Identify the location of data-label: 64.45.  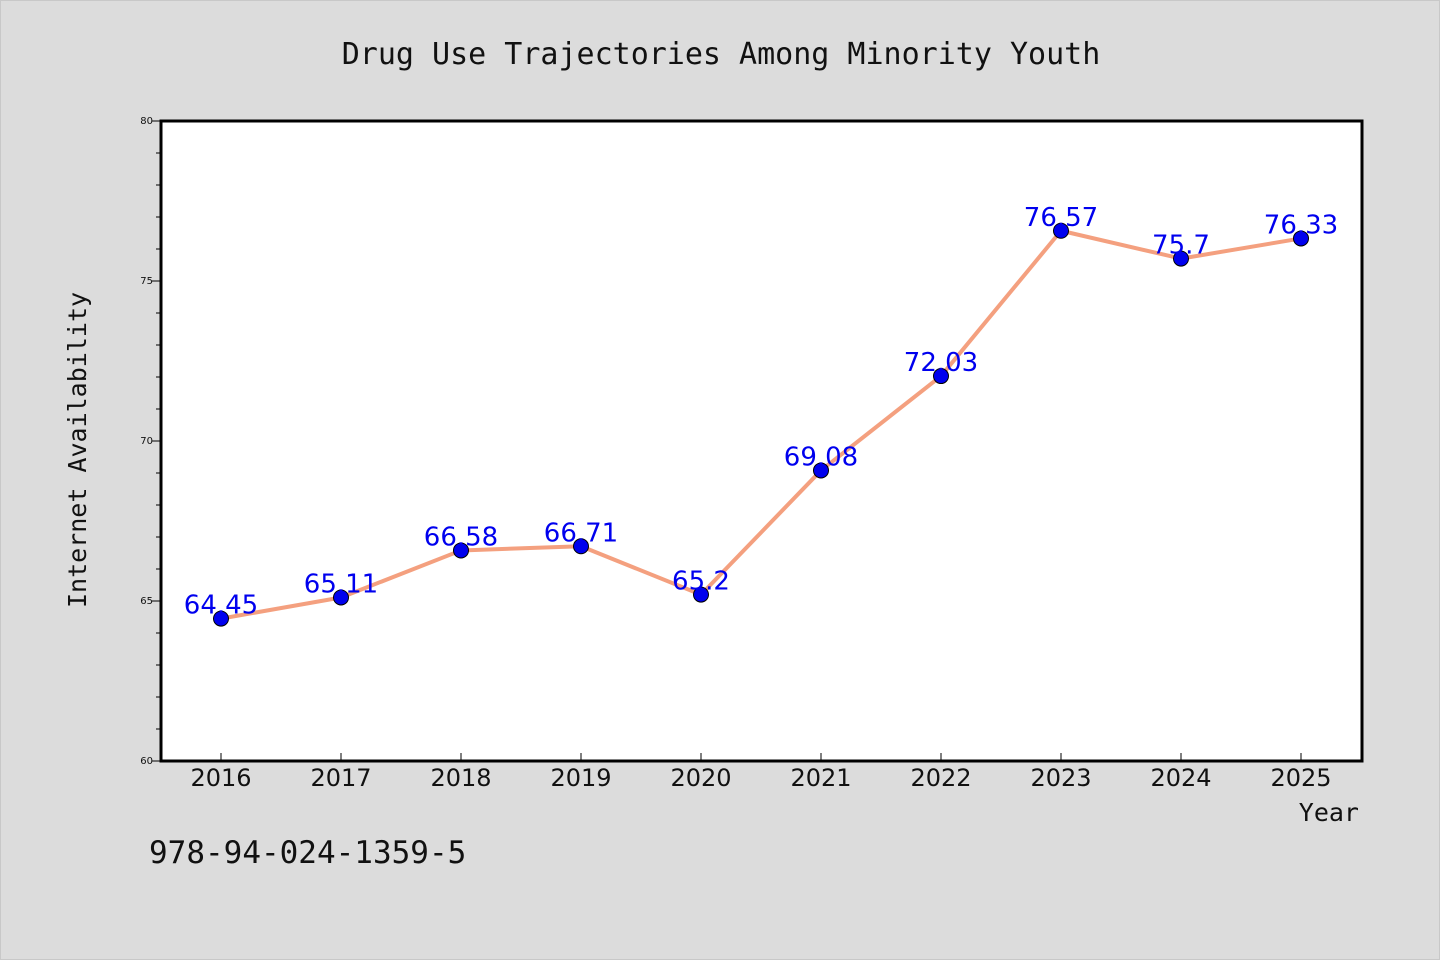
(221, 606).